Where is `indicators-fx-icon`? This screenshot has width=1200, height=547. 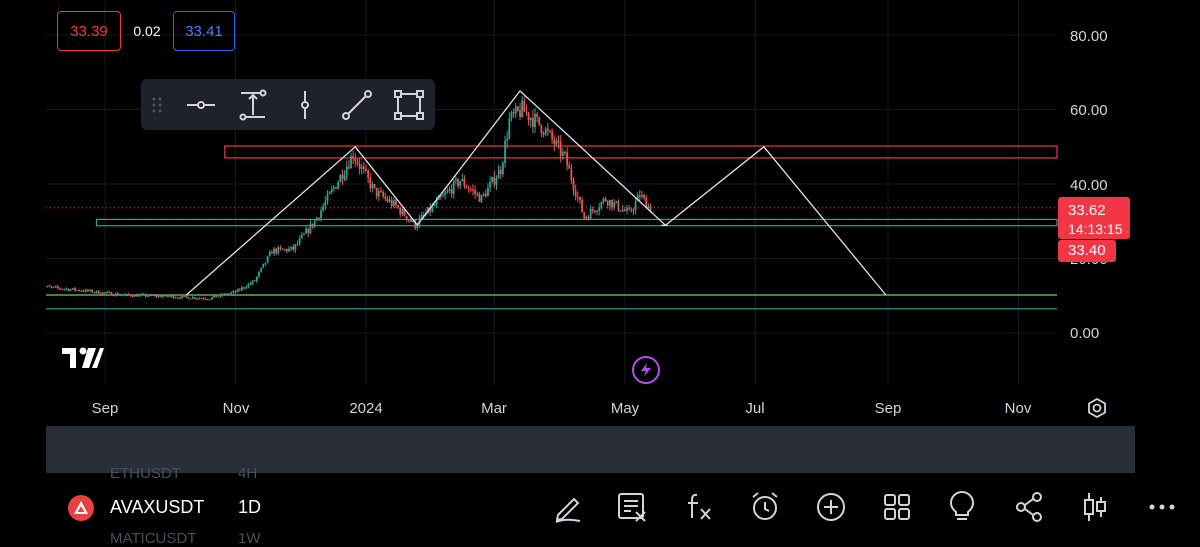 indicators-fx-icon is located at coordinates (699, 507).